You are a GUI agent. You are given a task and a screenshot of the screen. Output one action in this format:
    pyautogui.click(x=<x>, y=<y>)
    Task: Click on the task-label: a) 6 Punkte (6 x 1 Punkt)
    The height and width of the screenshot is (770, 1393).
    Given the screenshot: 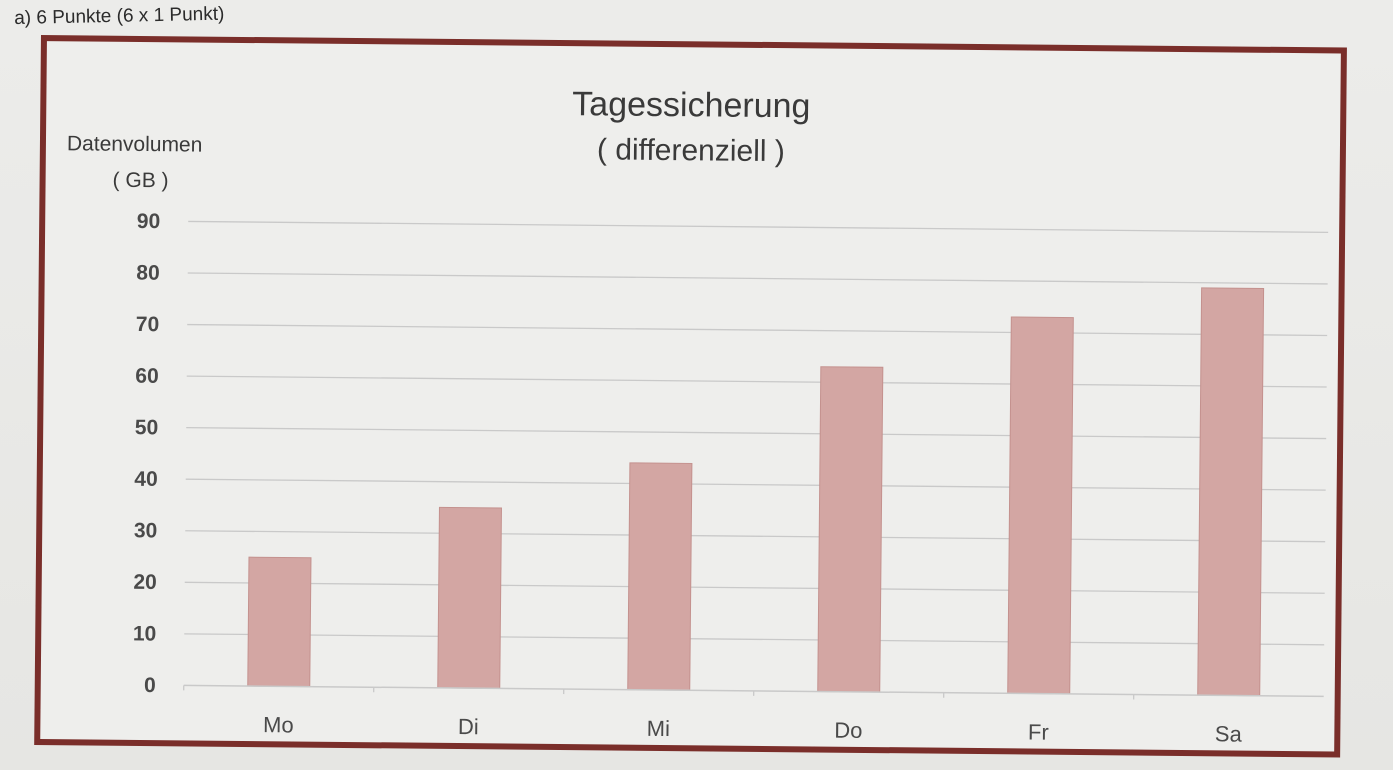 What is the action you would take?
    pyautogui.click(x=119, y=16)
    